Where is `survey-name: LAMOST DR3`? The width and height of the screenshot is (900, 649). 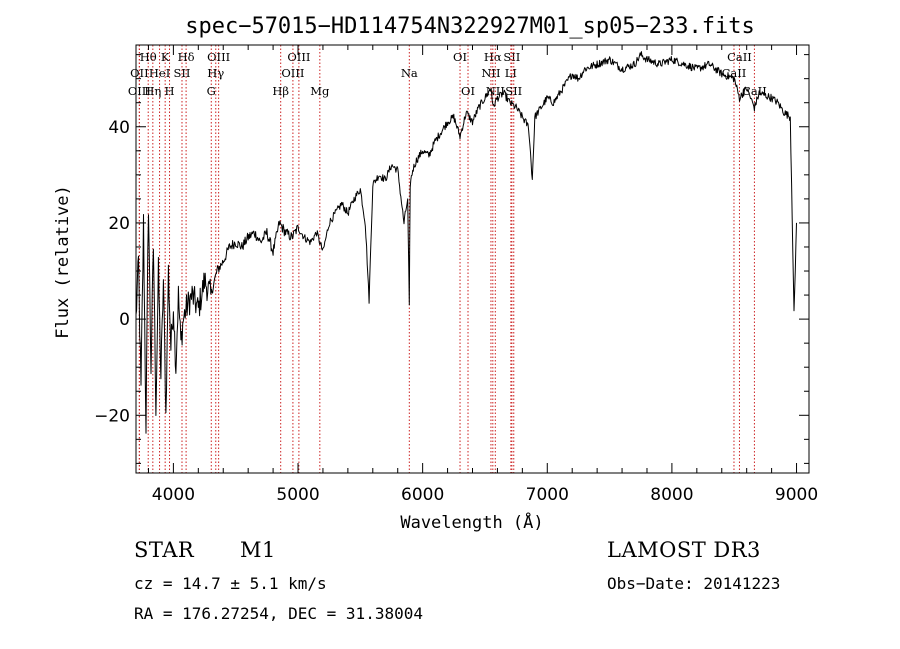
survey-name: LAMOST DR3 is located at coordinates (684, 550).